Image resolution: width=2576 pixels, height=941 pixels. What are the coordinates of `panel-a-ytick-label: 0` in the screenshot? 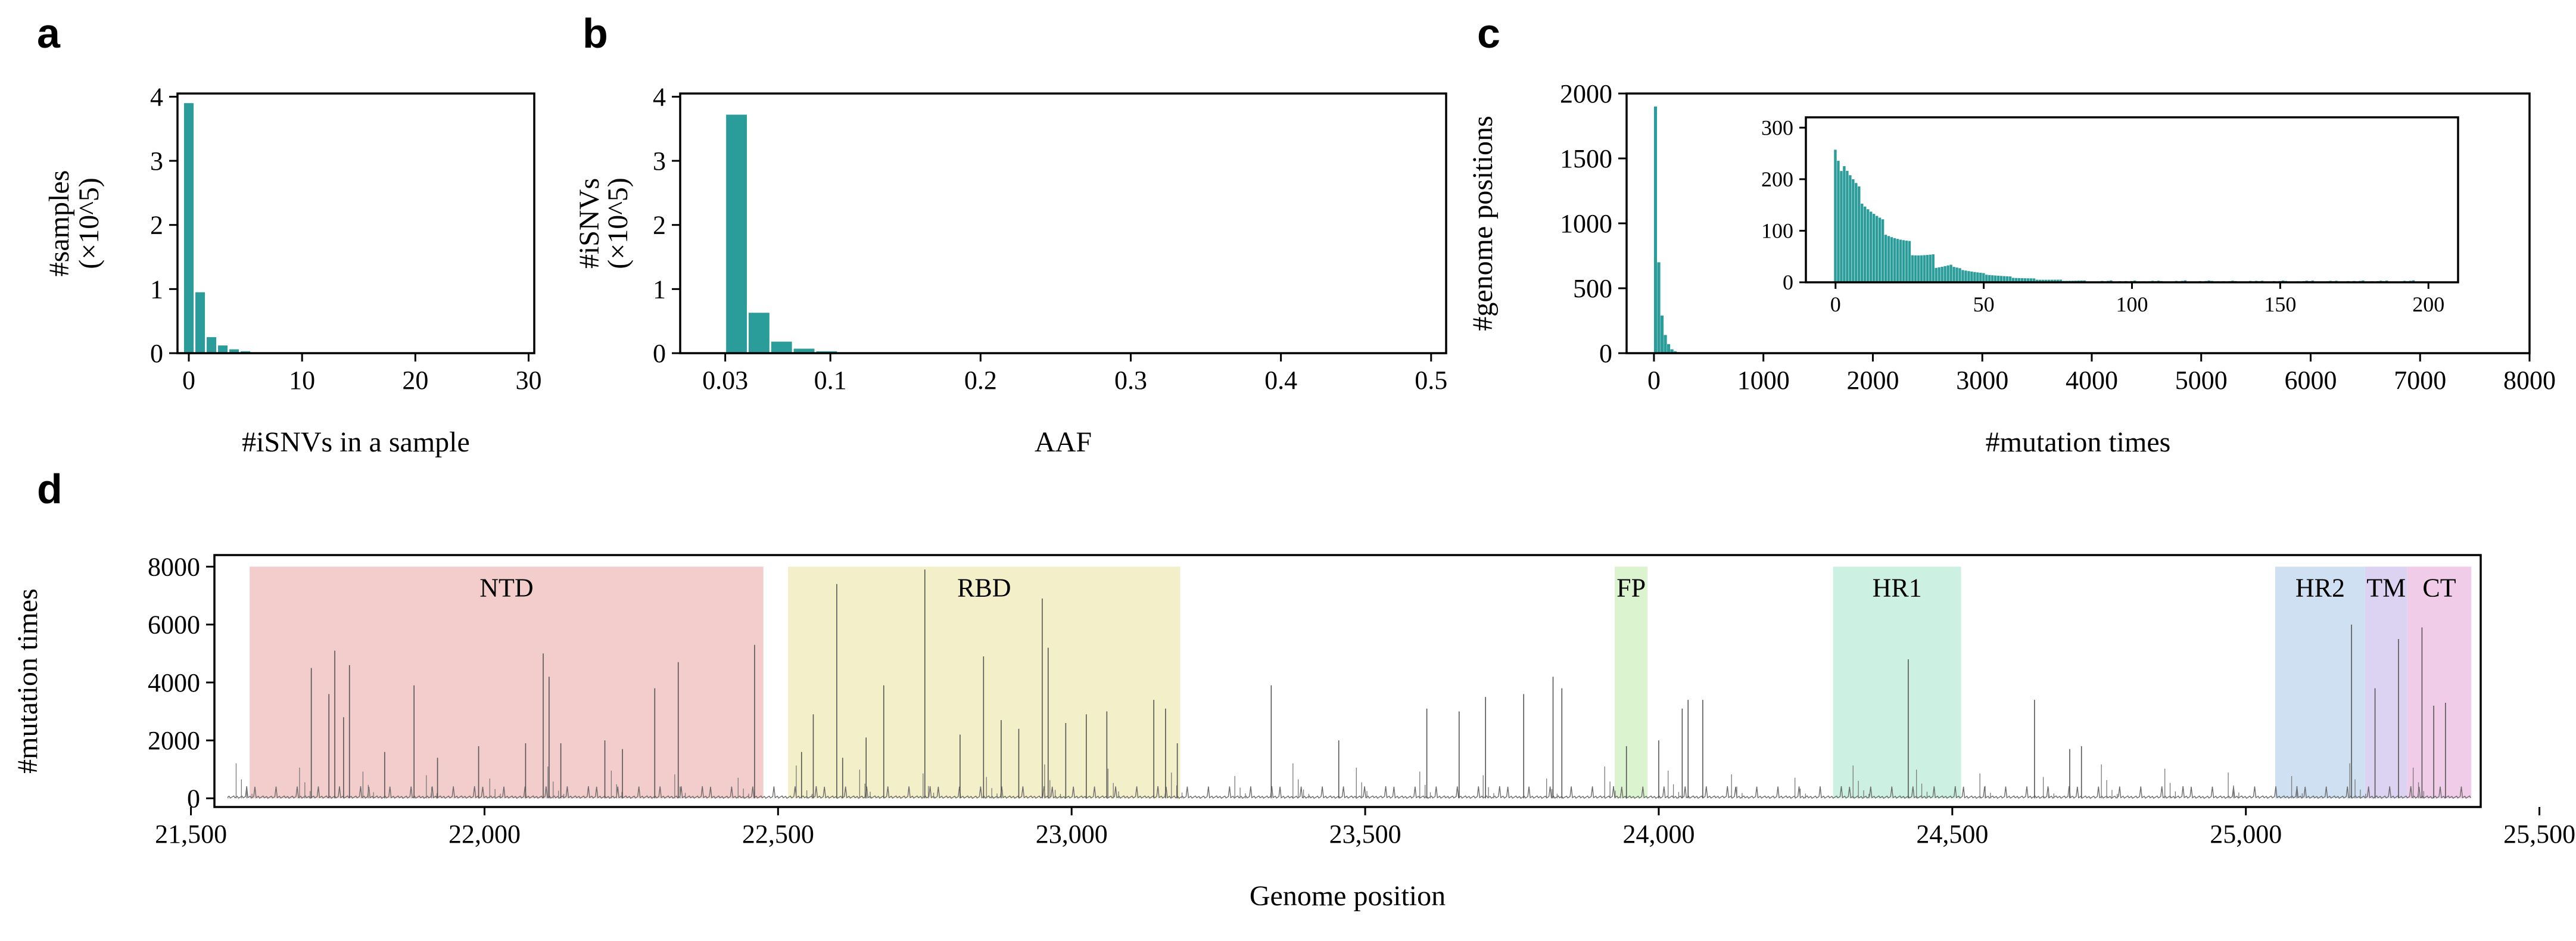 It's located at (156, 353).